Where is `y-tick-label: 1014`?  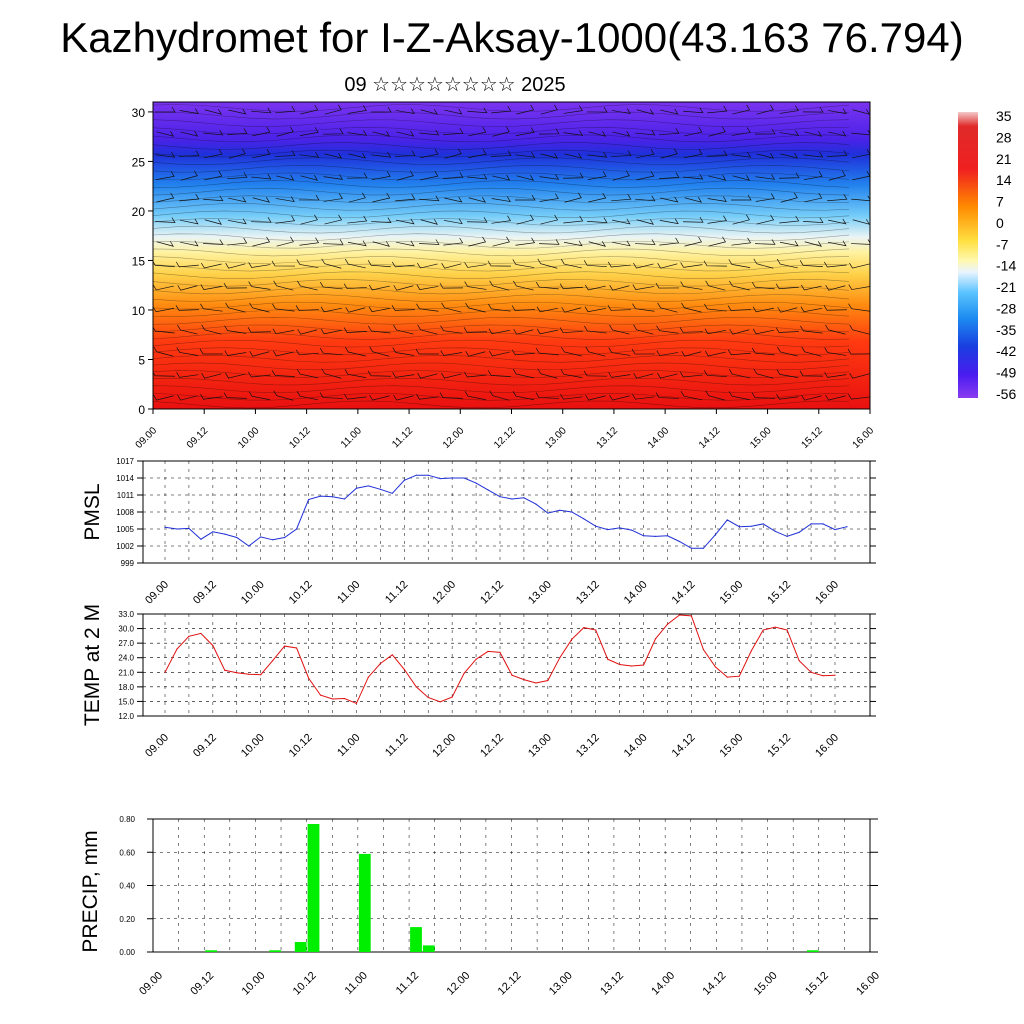
y-tick-label: 1014 is located at coordinates (125, 478).